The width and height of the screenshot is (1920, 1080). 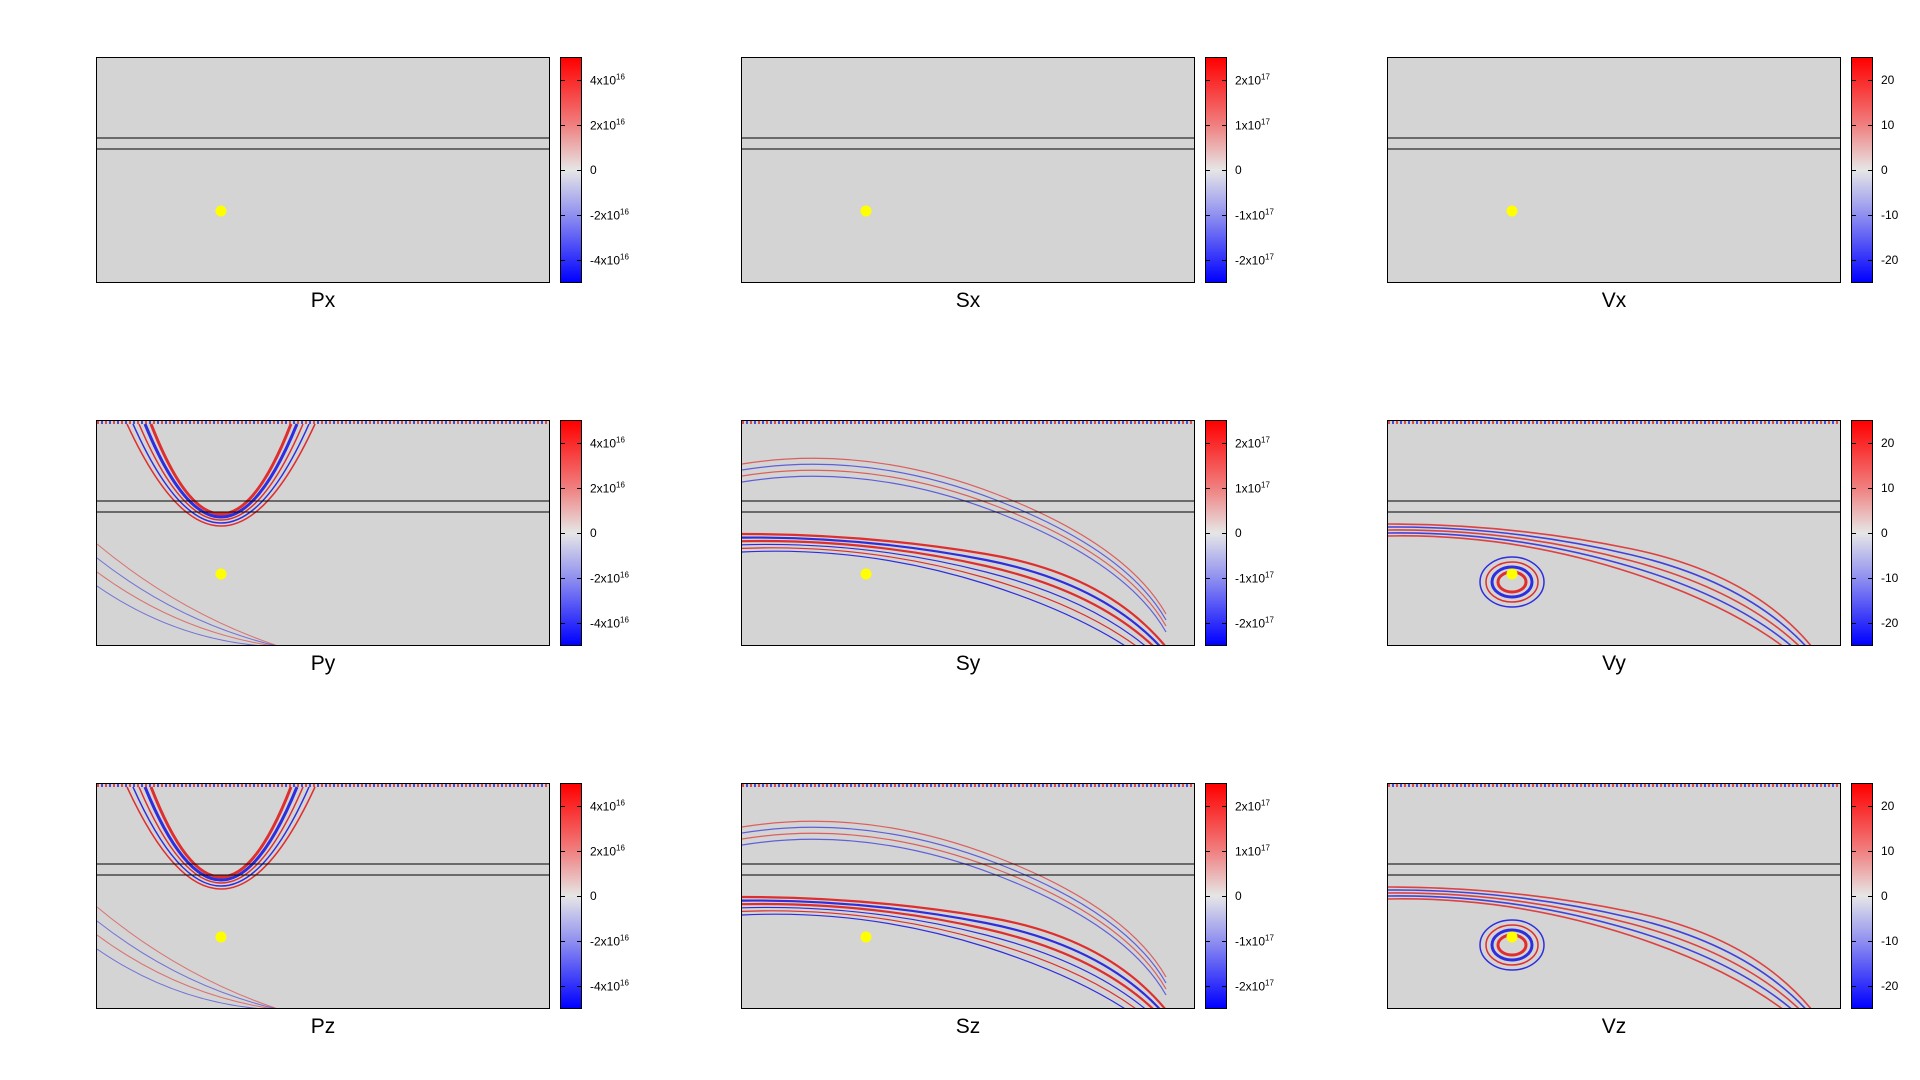 I want to click on wavefield, so click(x=967, y=896).